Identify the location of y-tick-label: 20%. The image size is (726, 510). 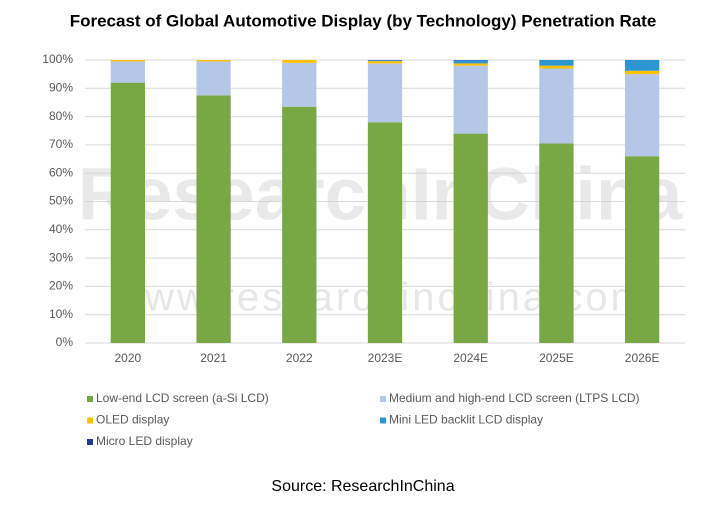
(61, 286).